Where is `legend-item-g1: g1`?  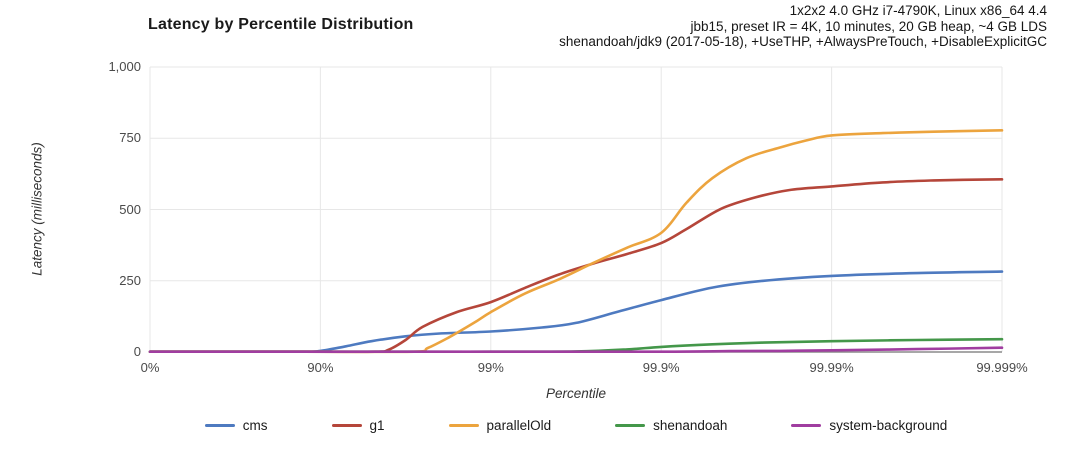 legend-item-g1: g1 is located at coordinates (358, 425).